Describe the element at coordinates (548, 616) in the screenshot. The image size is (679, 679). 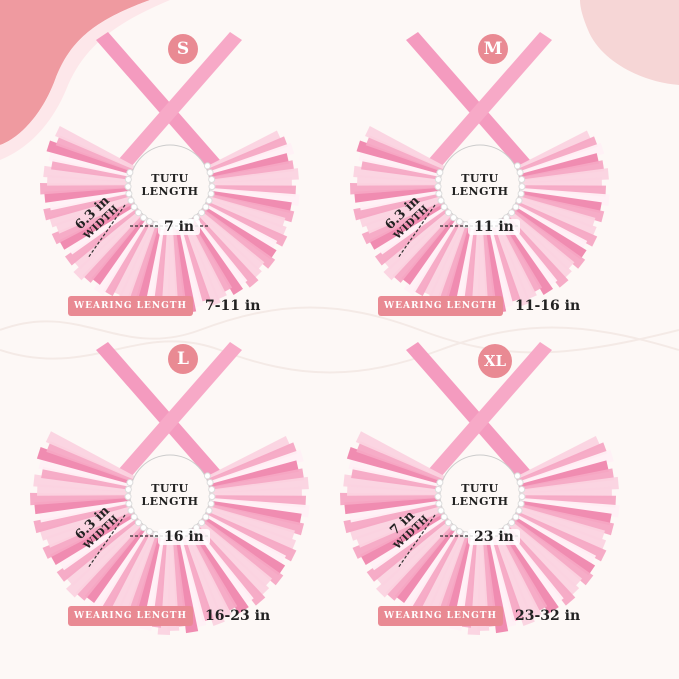
I see `wearing-length-value: 23-32 in` at that location.